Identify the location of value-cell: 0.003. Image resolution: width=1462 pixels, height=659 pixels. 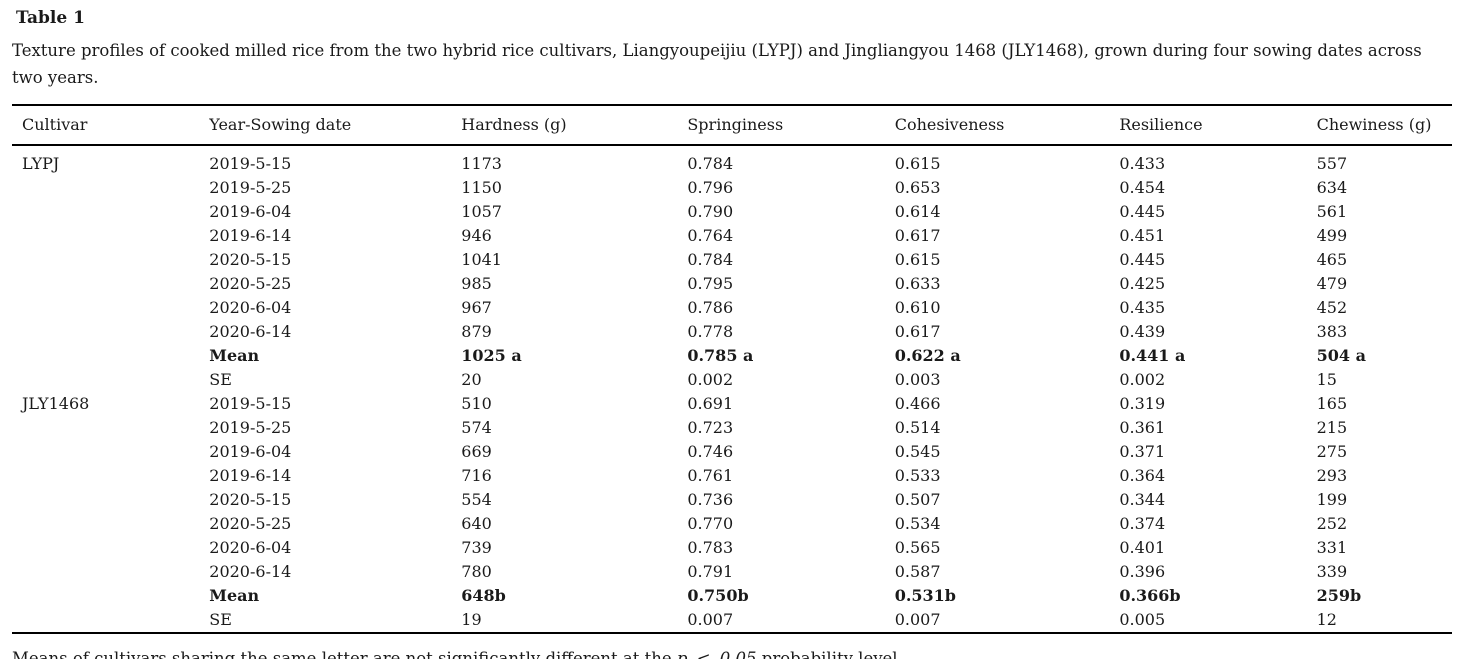
(917, 379).